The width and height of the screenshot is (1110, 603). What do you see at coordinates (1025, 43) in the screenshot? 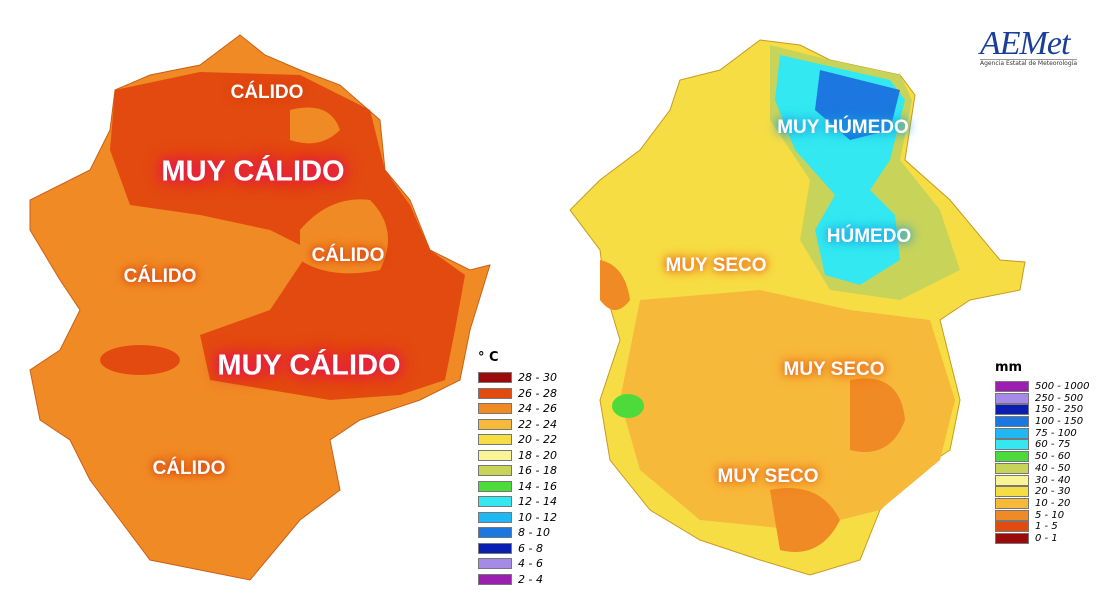
I see `logo-name: AEMet` at bounding box center [1025, 43].